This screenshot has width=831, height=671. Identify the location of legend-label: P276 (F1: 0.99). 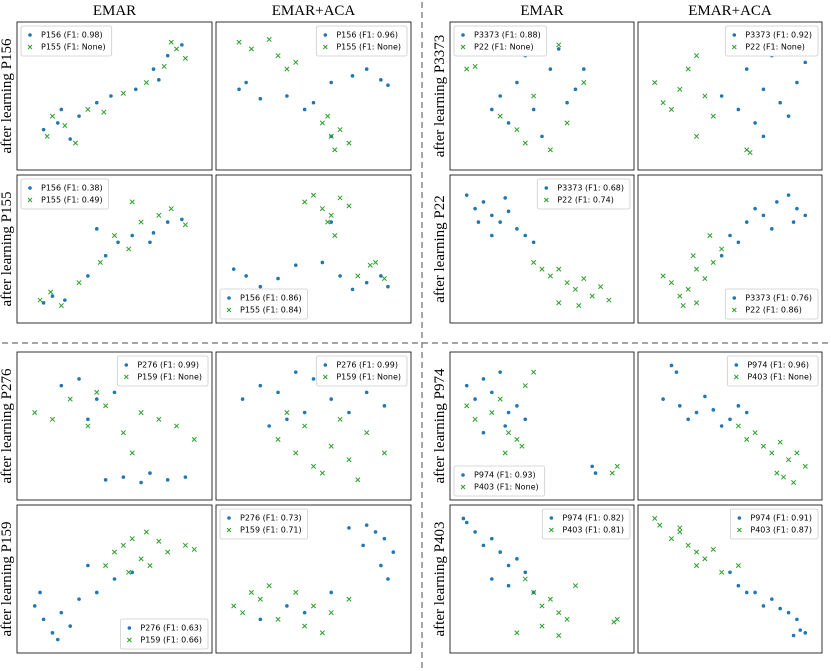
(168, 365).